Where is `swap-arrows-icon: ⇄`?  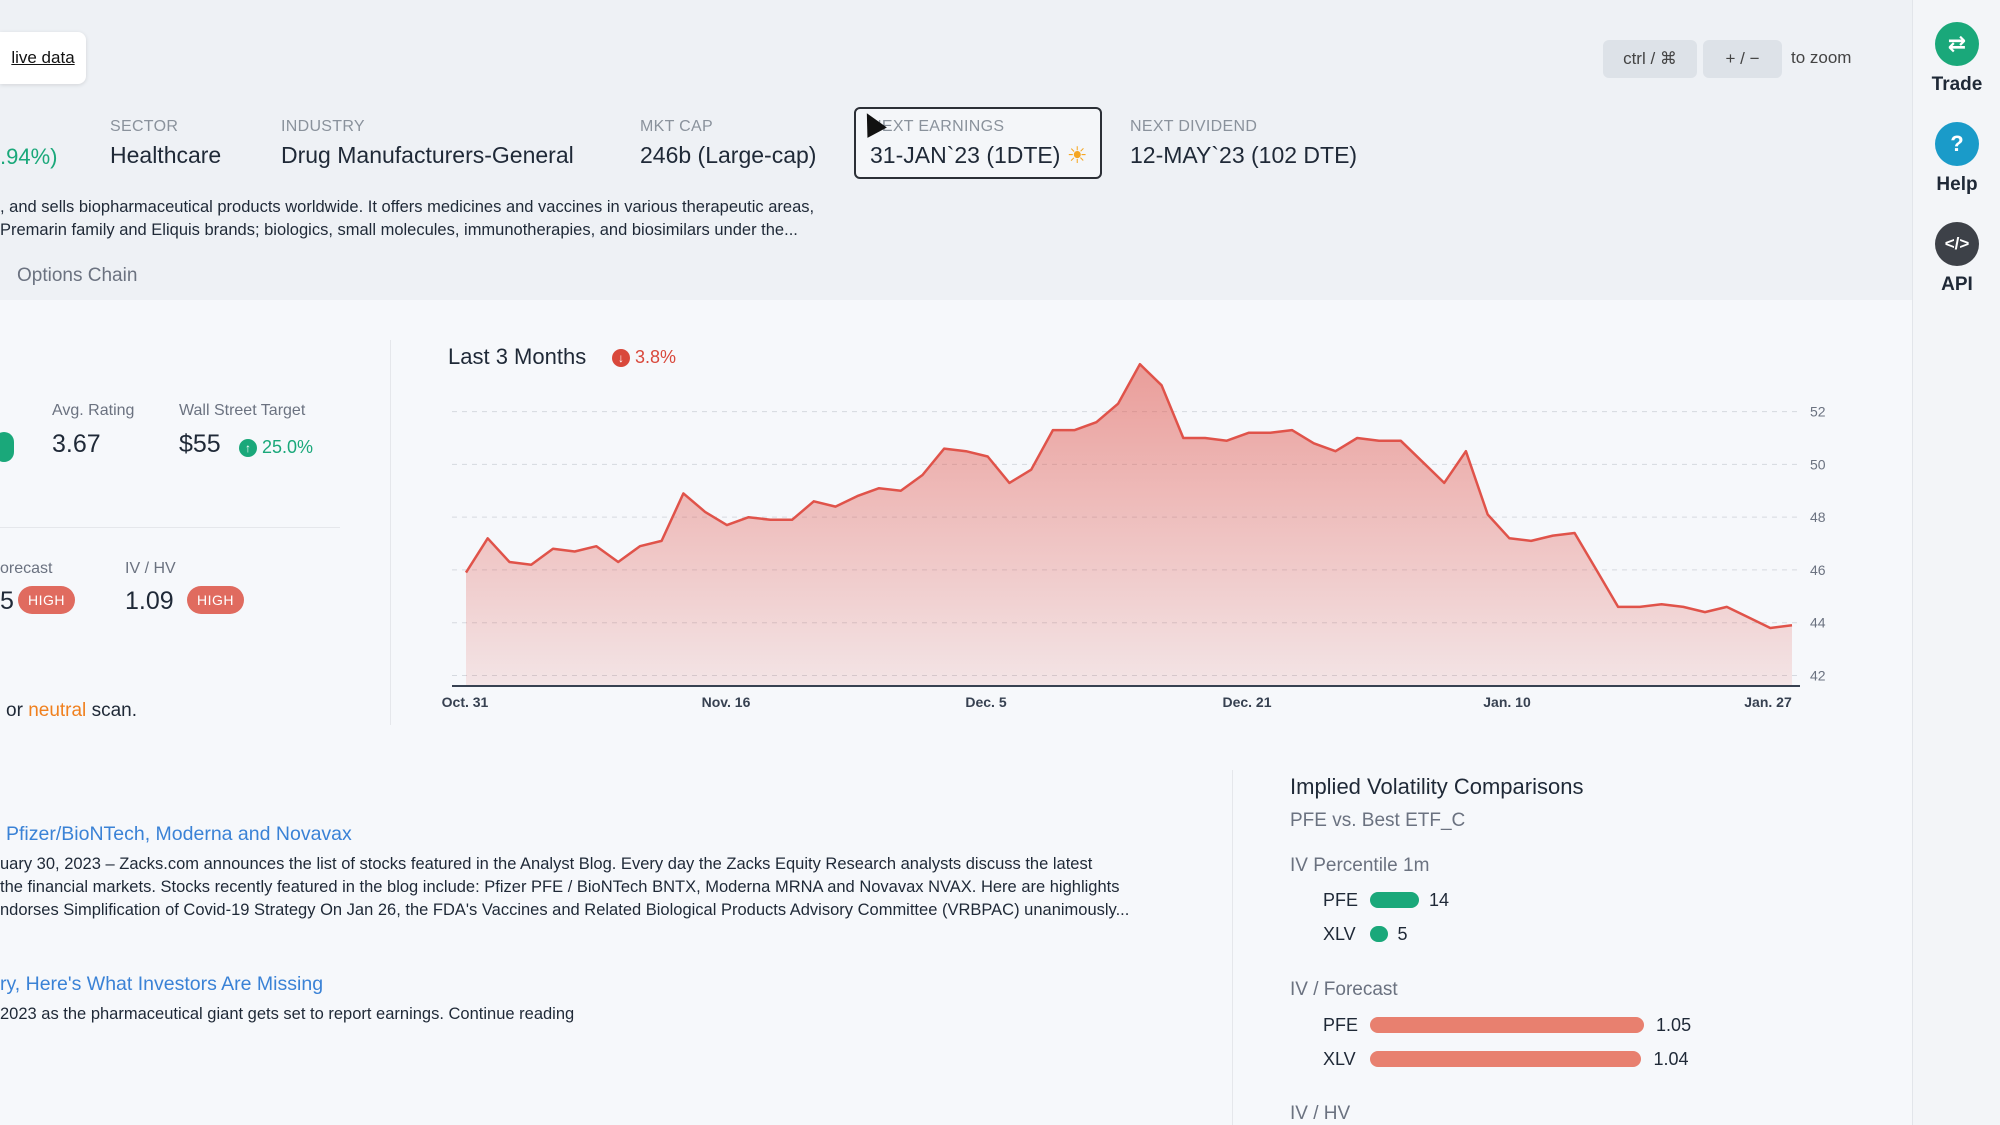
swap-arrows-icon: ⇄ is located at coordinates (1957, 44).